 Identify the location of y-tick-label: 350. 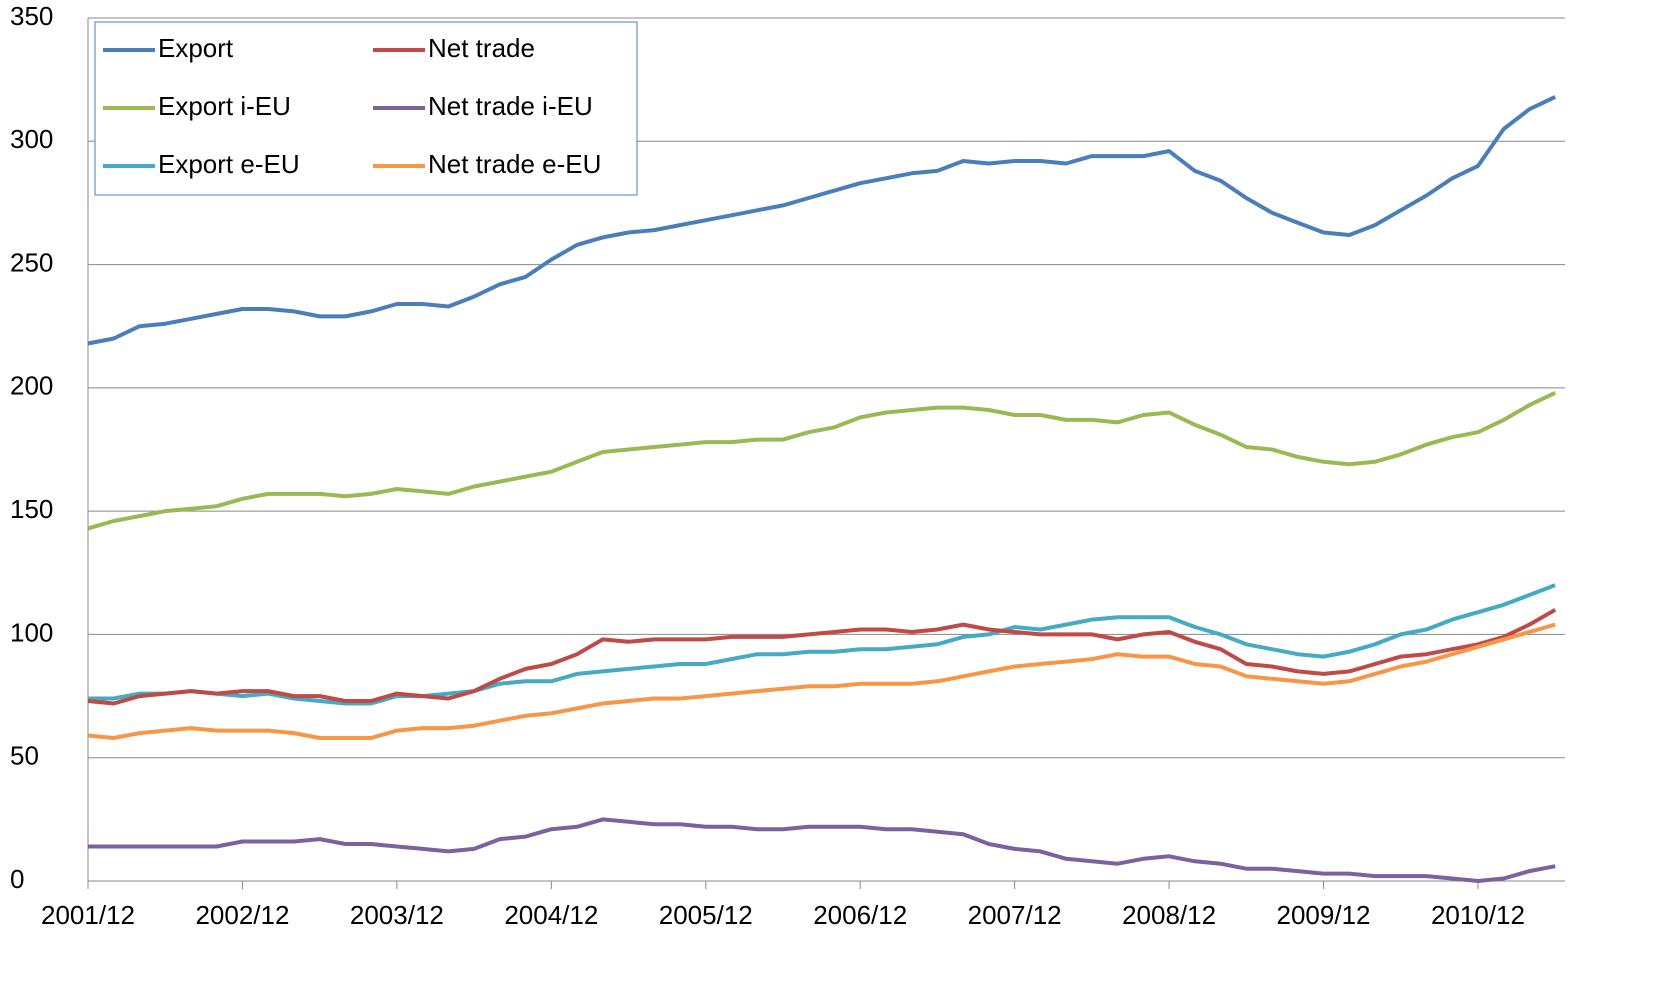
(31, 16).